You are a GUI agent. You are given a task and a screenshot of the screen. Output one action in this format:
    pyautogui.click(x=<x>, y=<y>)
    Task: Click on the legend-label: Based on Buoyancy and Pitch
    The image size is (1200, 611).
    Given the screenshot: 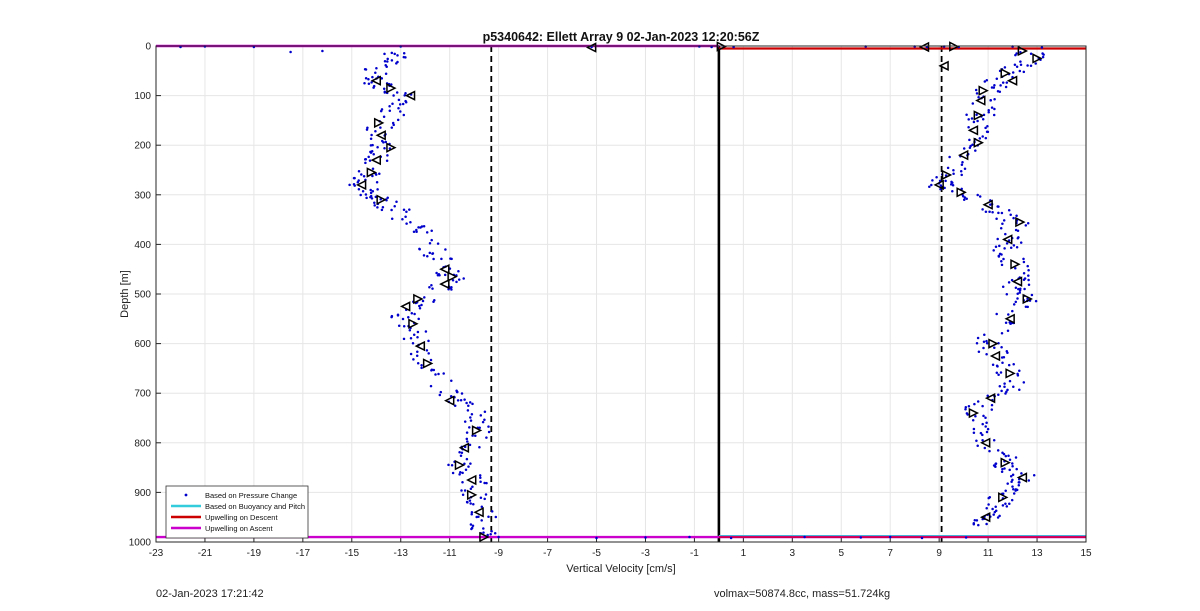 What is the action you would take?
    pyautogui.click(x=255, y=506)
    